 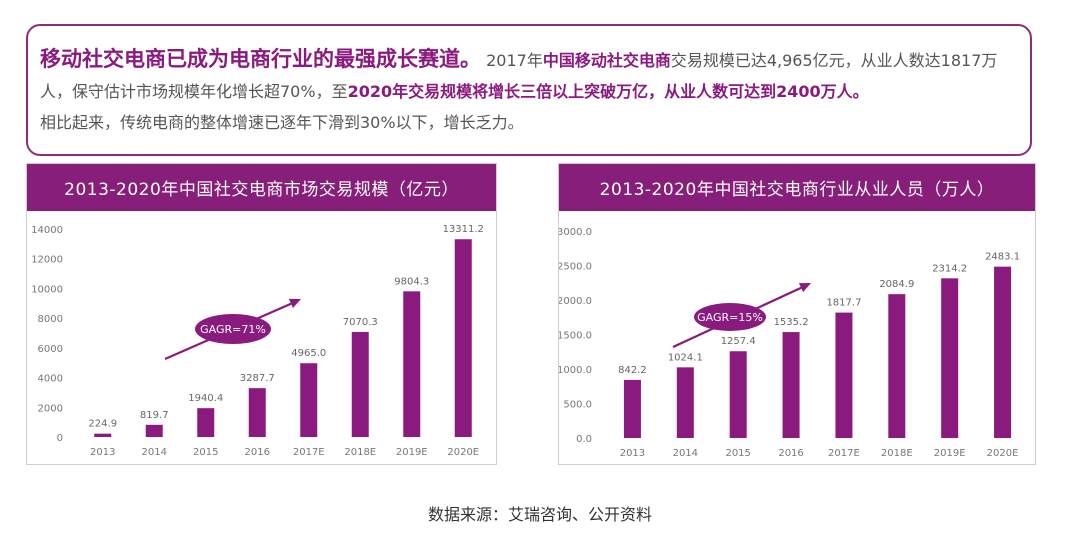 What do you see at coordinates (608, 91) in the screenshot?
I see `summary-highlight-2: 2020年交易规模将增长三倍以上突破万亿，从业人数可达到2400万人。` at bounding box center [608, 91].